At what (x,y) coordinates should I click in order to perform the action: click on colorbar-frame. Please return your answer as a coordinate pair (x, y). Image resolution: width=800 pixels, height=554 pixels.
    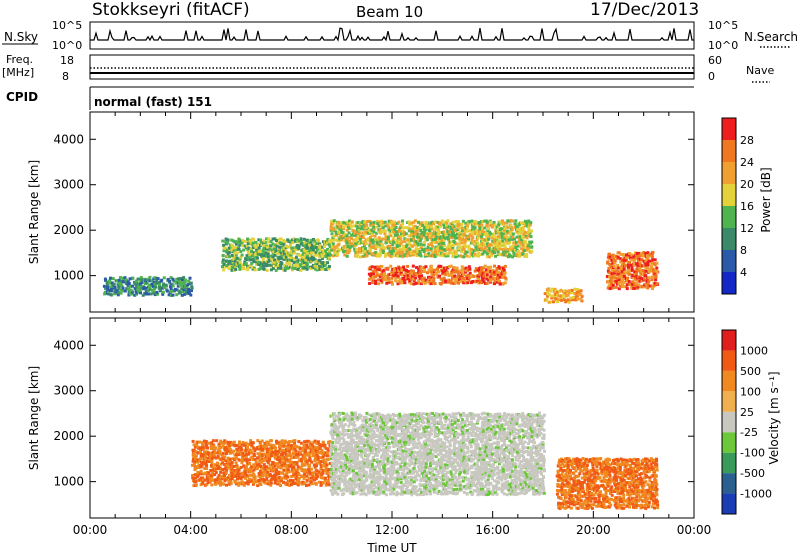
    Looking at the image, I should click on (729, 206).